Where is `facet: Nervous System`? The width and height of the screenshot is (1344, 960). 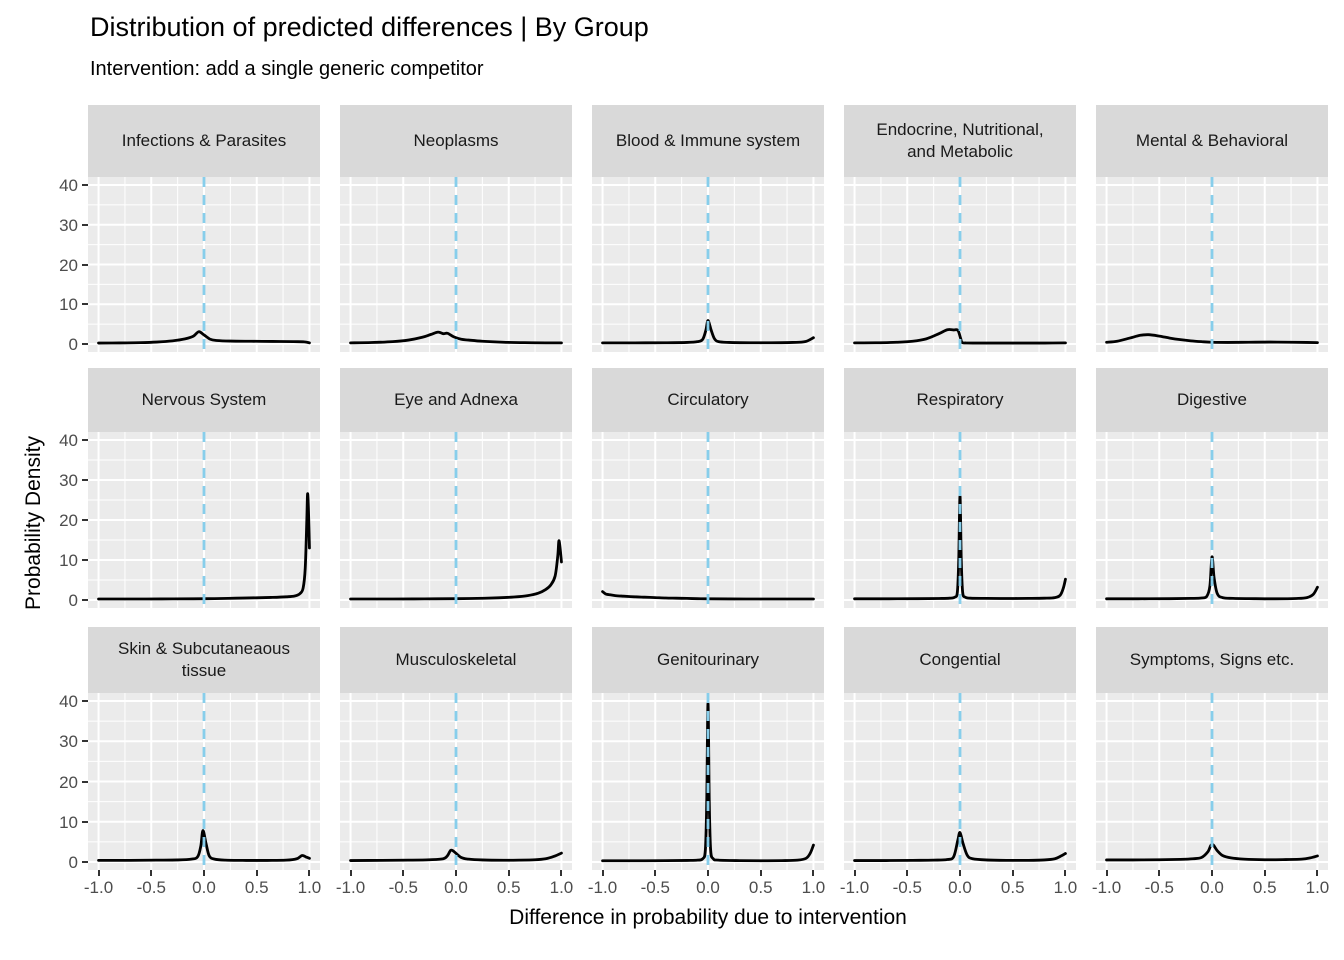 facet: Nervous System is located at coordinates (204, 488).